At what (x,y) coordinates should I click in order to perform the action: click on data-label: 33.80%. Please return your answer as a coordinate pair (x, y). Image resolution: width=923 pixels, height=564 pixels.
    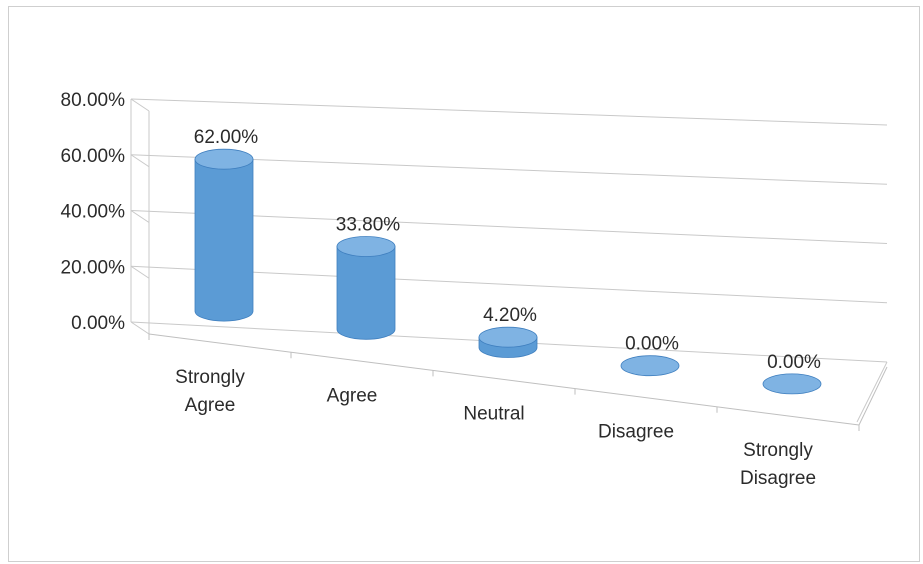
    Looking at the image, I should click on (368, 224).